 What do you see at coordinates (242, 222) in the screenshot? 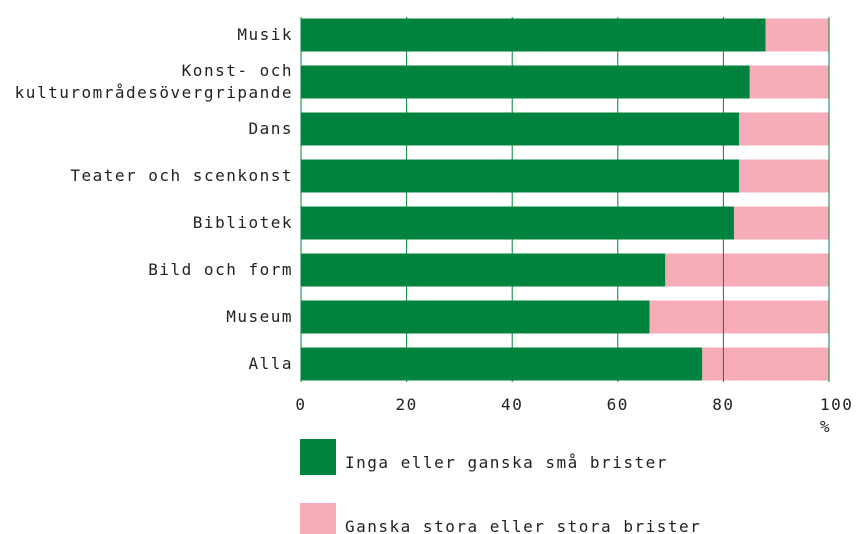
I see `y-tick-label: Bibliotek` at bounding box center [242, 222].